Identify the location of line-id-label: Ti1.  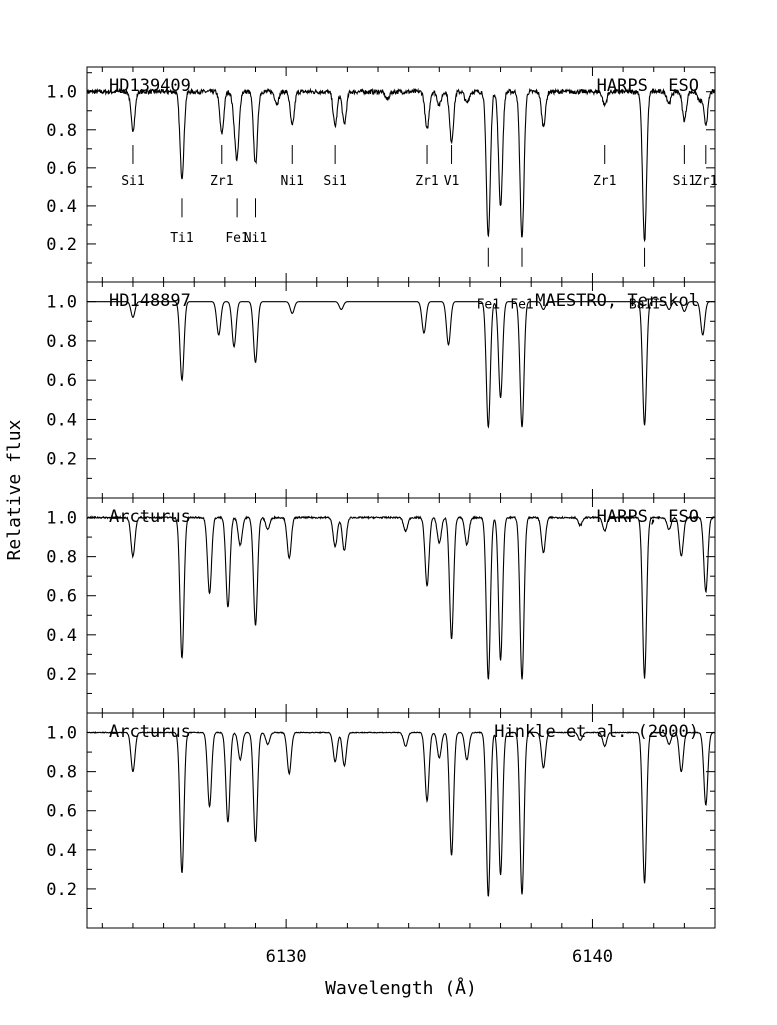
(181, 238).